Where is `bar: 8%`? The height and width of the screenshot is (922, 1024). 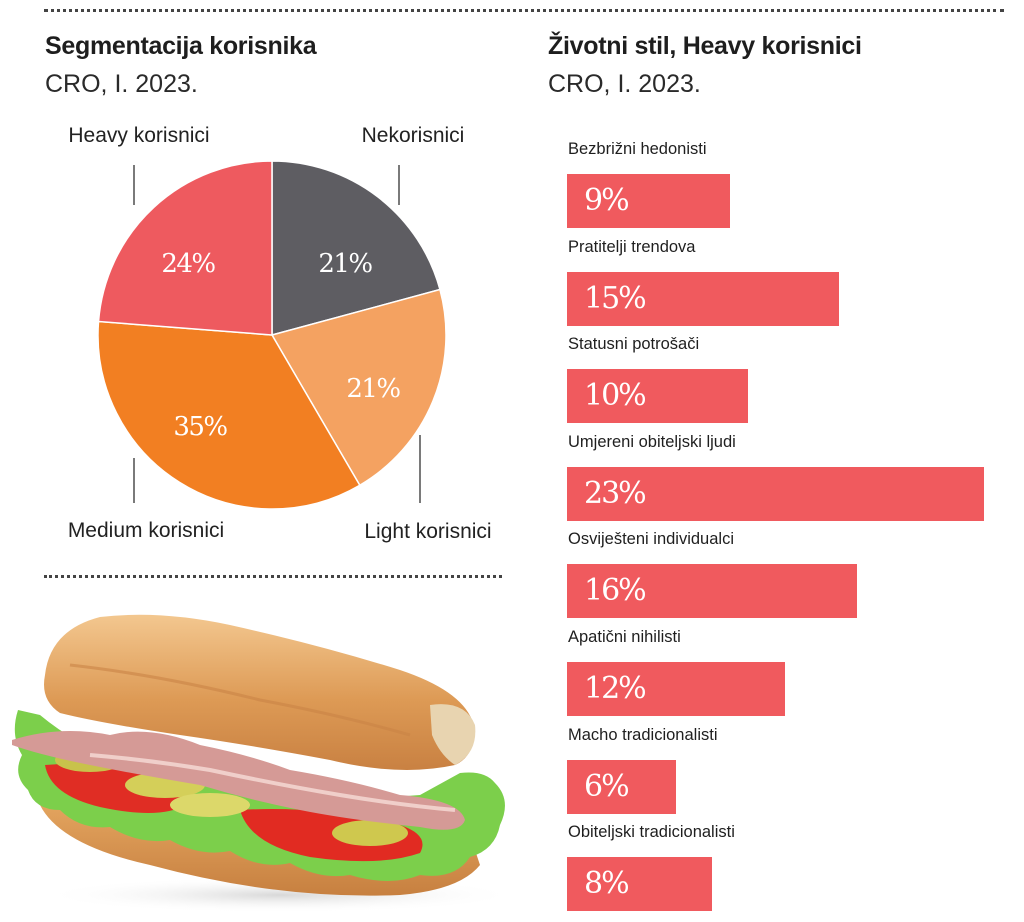 bar: 8% is located at coordinates (640, 884).